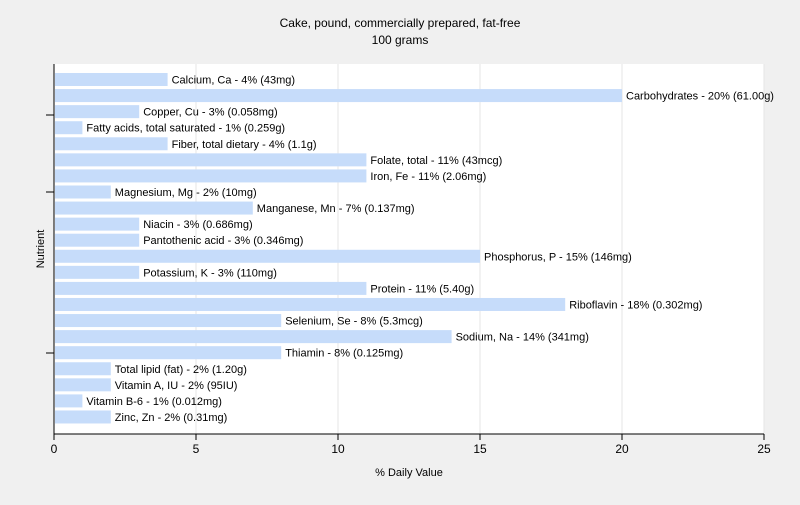 Image resolution: width=800 pixels, height=505 pixels. What do you see at coordinates (223, 241) in the screenshot?
I see `bar-label: Pantothenic acid - 3% (0.346mg)` at bounding box center [223, 241].